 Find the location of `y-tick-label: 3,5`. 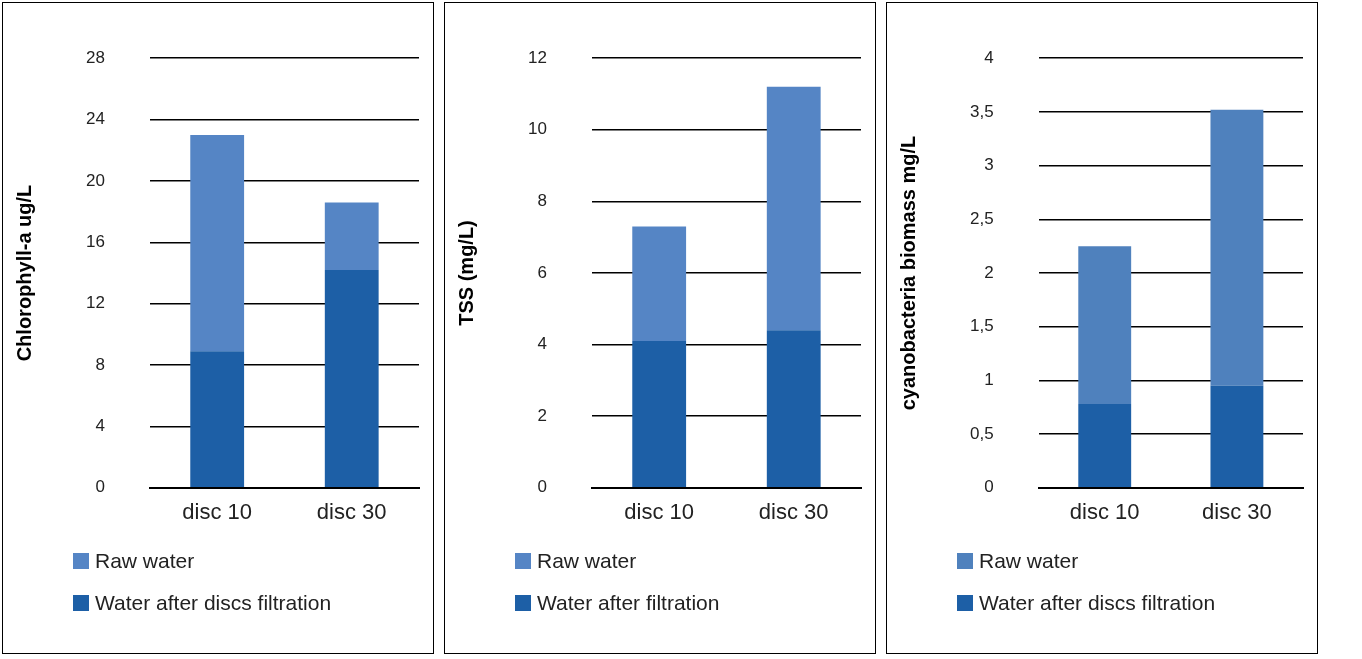

y-tick-label: 3,5 is located at coordinates (981, 111).